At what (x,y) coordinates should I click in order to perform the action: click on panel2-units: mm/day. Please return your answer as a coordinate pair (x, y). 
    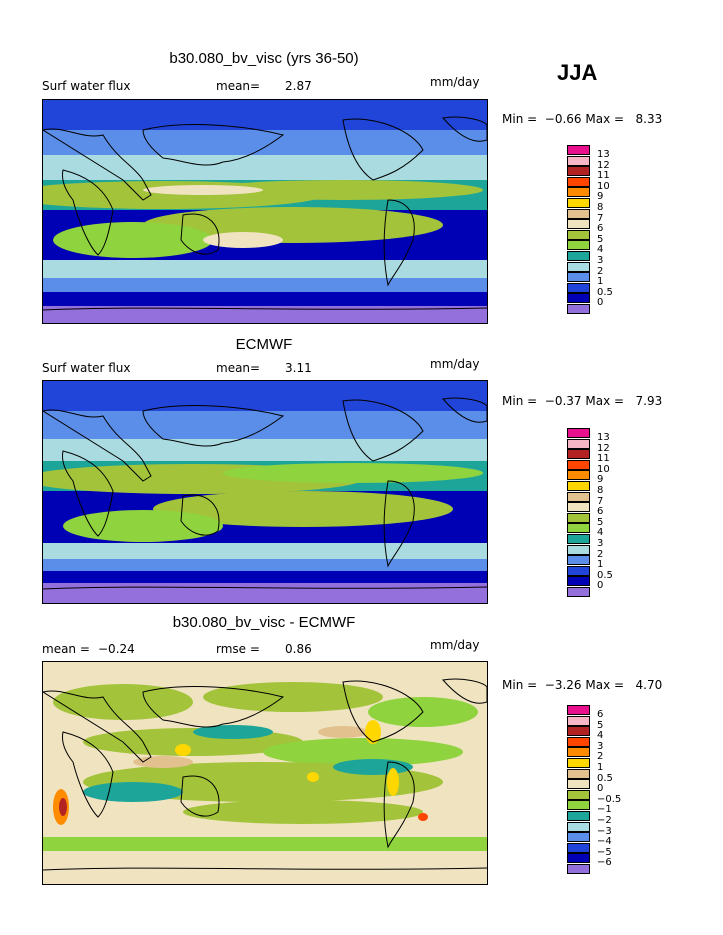
    Looking at the image, I should click on (455, 364).